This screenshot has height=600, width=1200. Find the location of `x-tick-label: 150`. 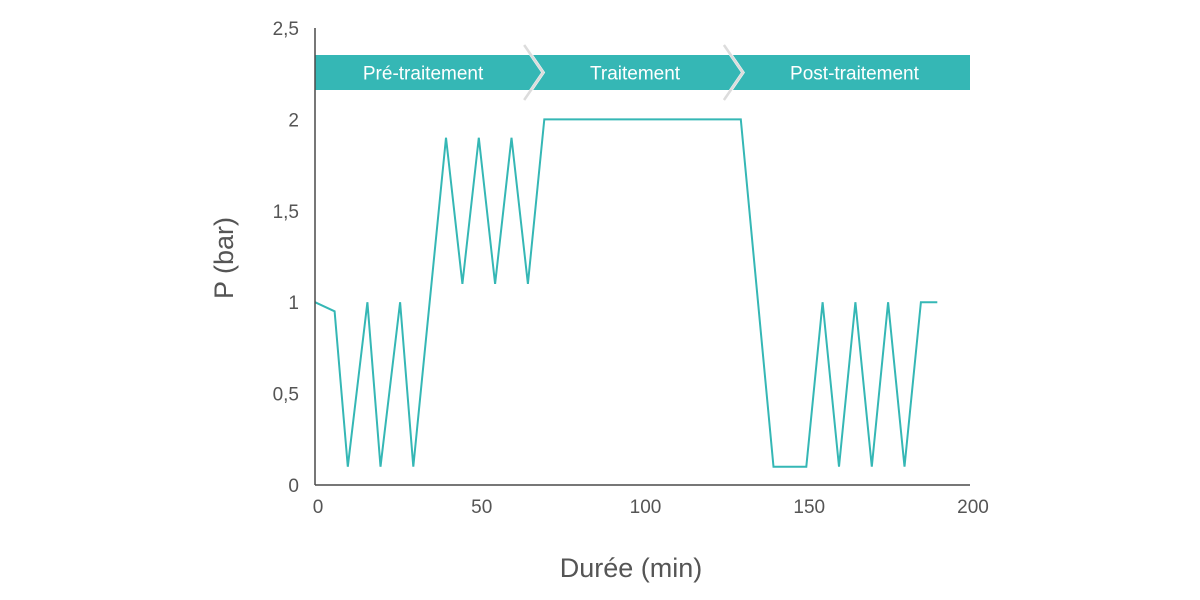

x-tick-label: 150 is located at coordinates (809, 507).